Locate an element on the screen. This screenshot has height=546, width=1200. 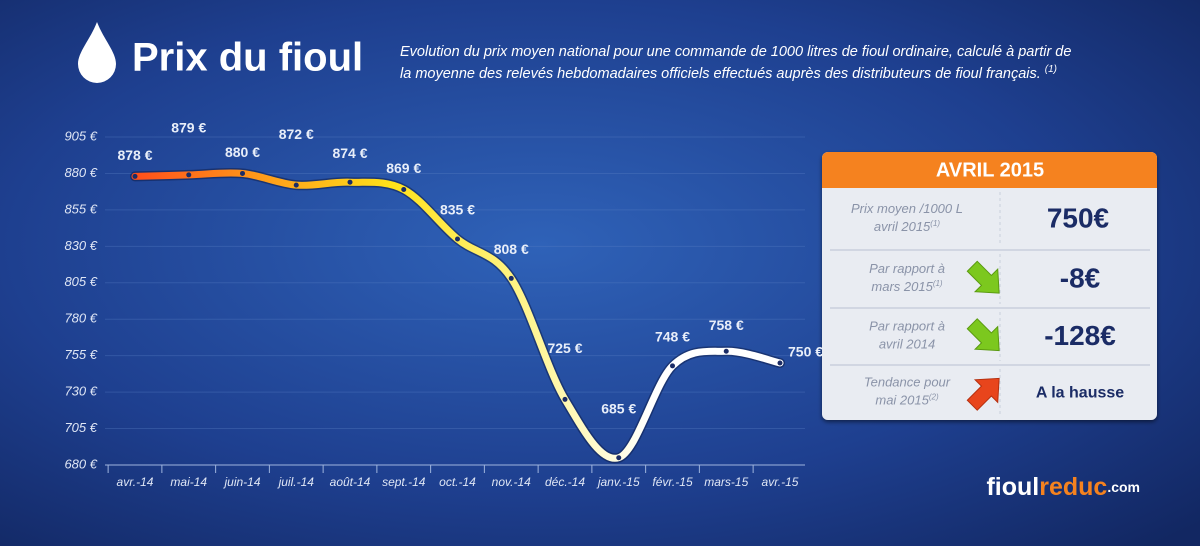
row-label: mars 2015(1) is located at coordinates (907, 286).